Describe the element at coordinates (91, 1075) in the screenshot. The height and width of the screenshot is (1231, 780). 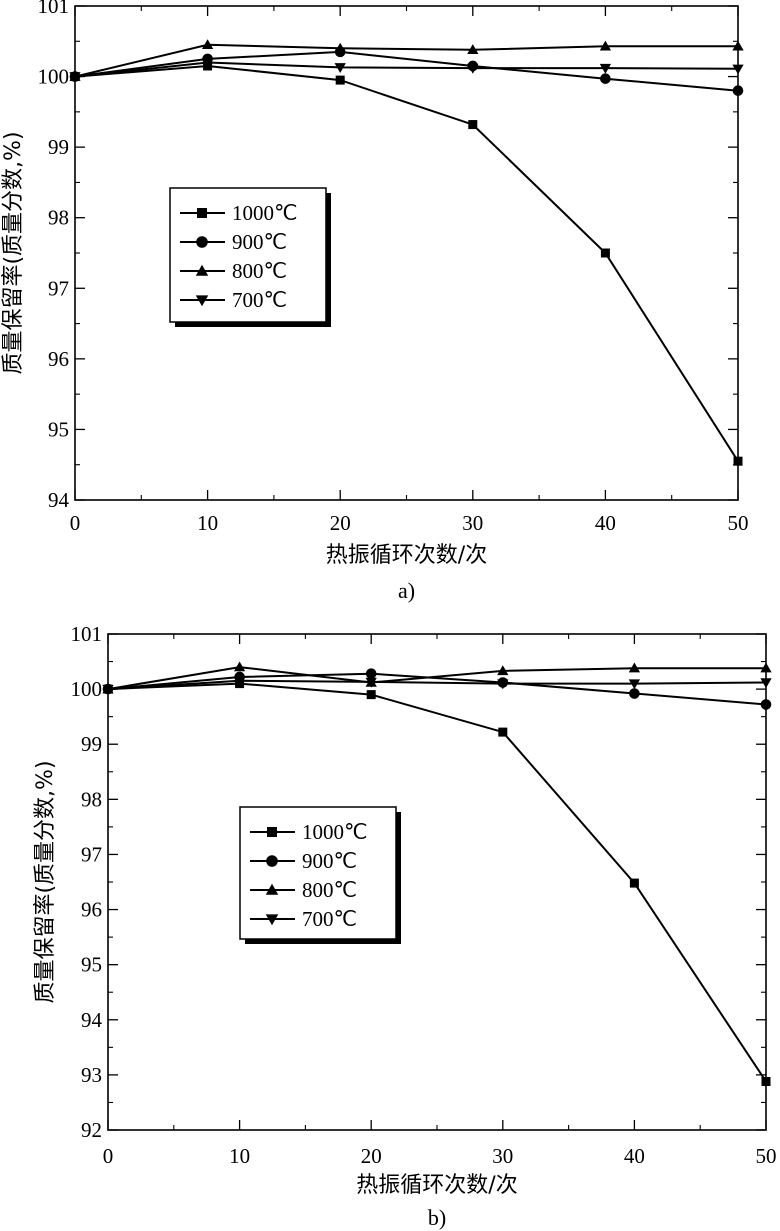
I see `y-tick-label: 93` at that location.